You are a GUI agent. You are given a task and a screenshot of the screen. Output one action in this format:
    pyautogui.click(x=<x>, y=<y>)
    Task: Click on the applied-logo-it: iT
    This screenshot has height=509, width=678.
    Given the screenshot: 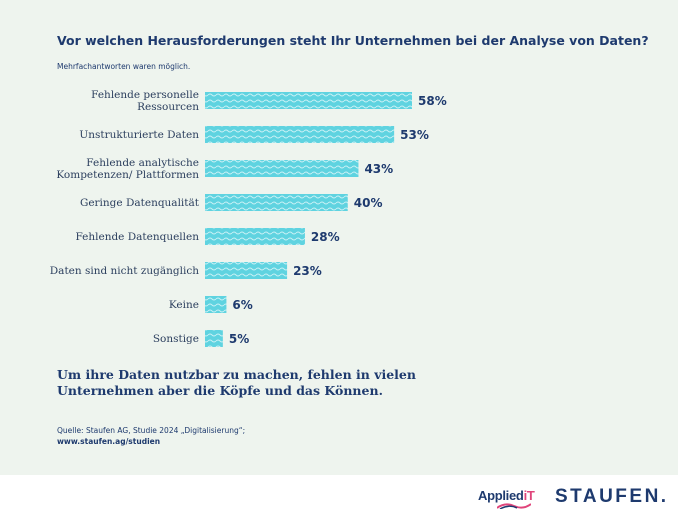 What is the action you would take?
    pyautogui.click(x=529, y=495)
    